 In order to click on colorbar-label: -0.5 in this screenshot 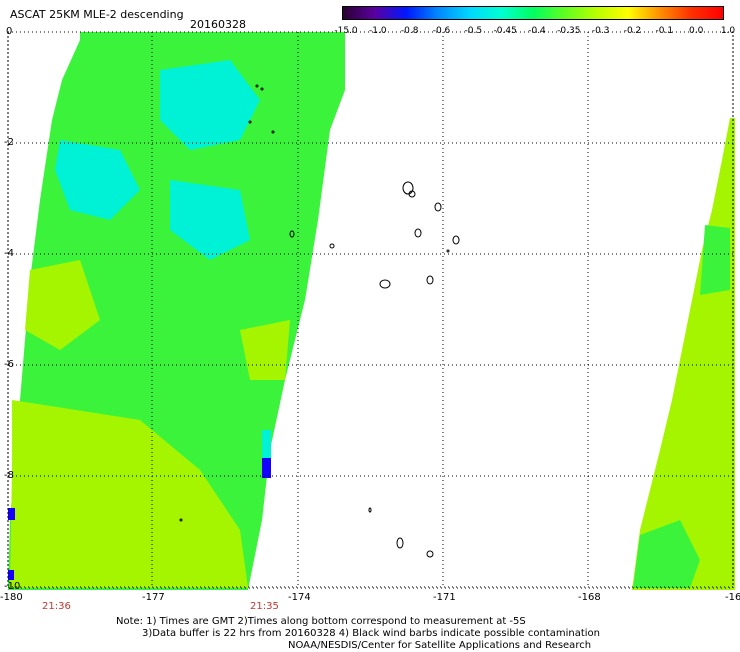, I will do `click(473, 31)`.